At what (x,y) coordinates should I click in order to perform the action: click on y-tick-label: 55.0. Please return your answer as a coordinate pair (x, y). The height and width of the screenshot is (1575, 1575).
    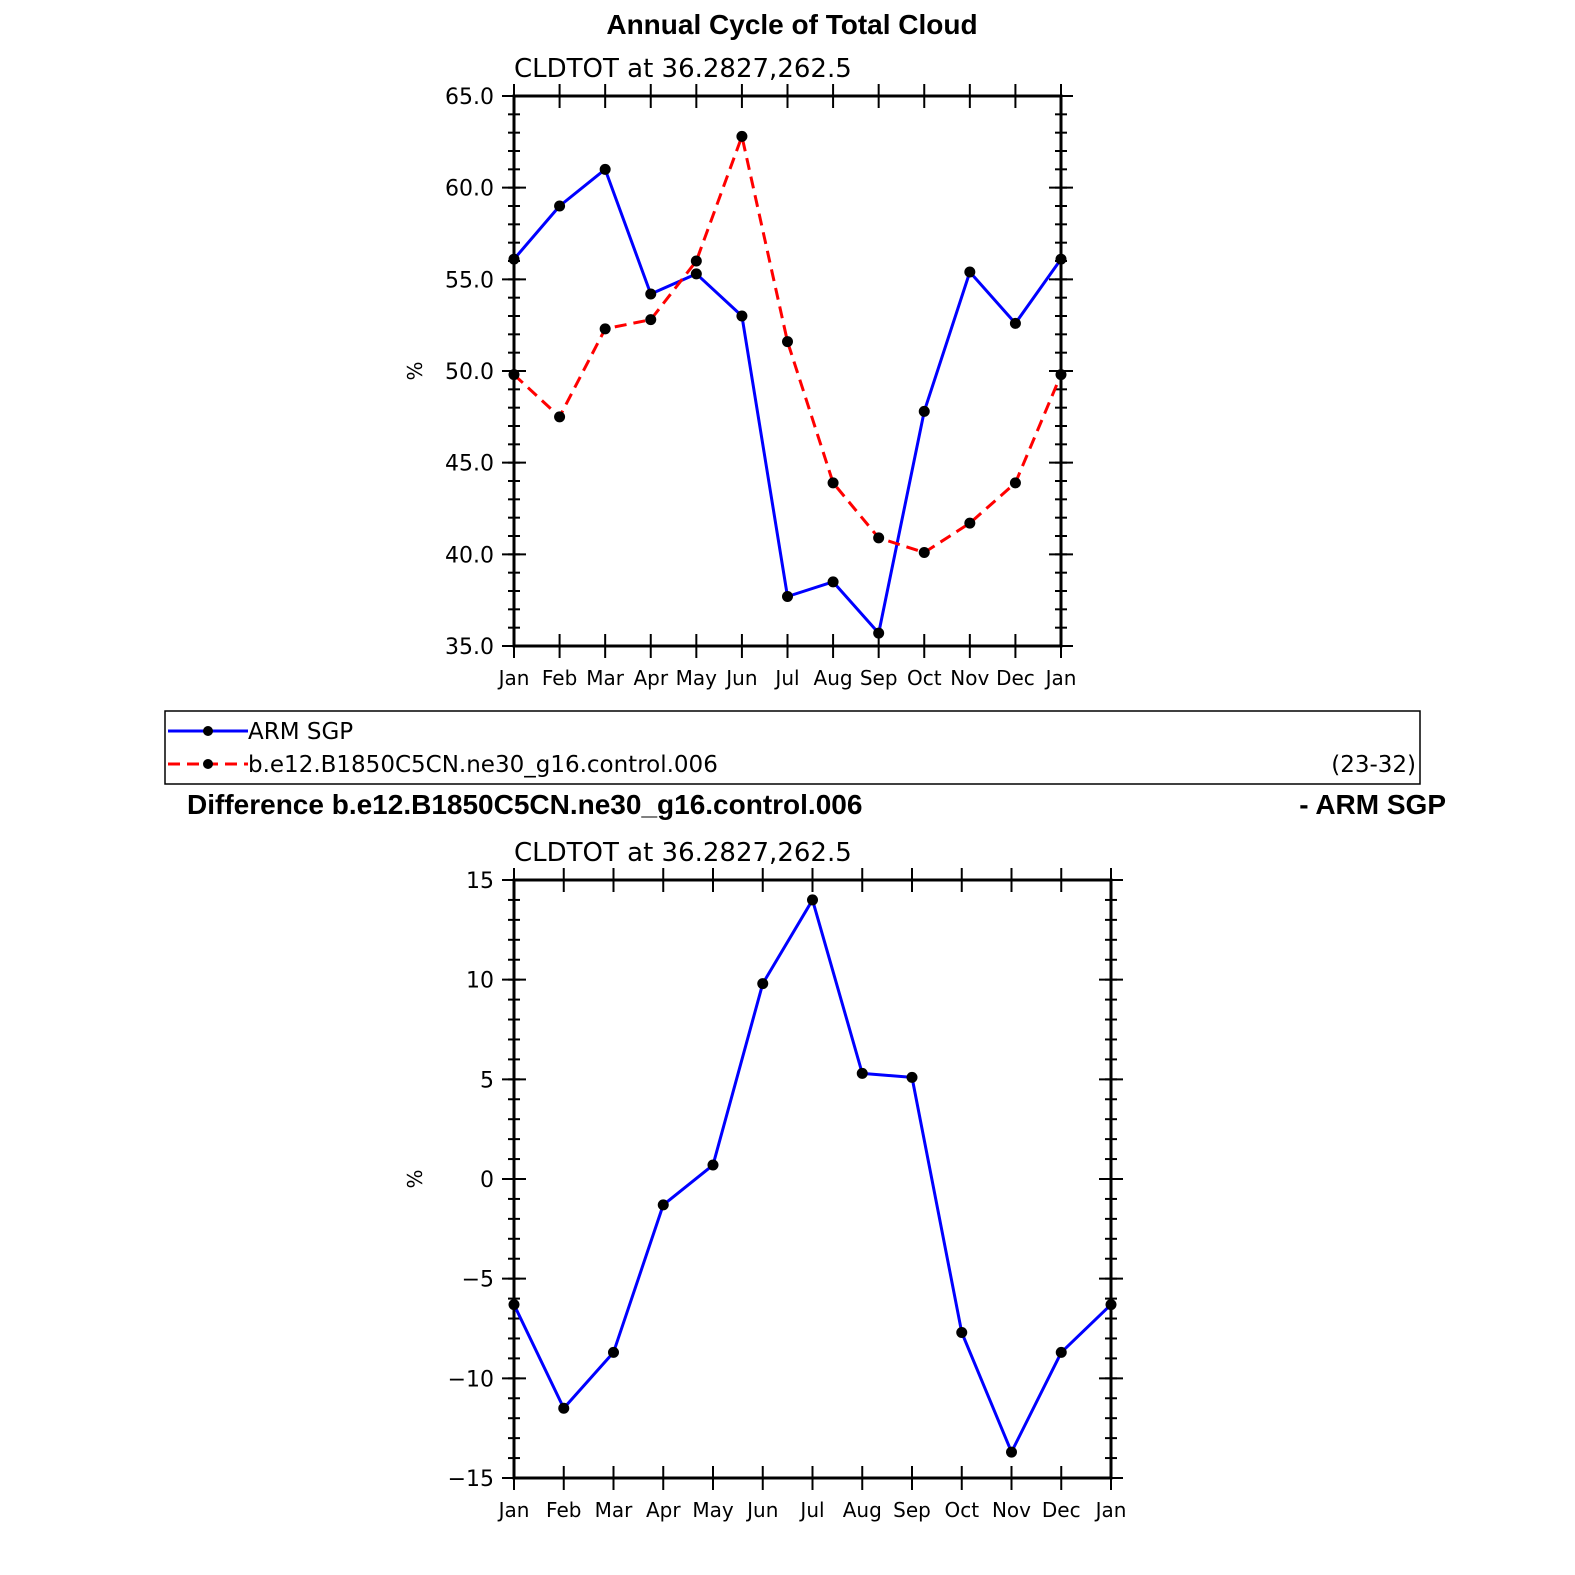
    Looking at the image, I should click on (469, 280).